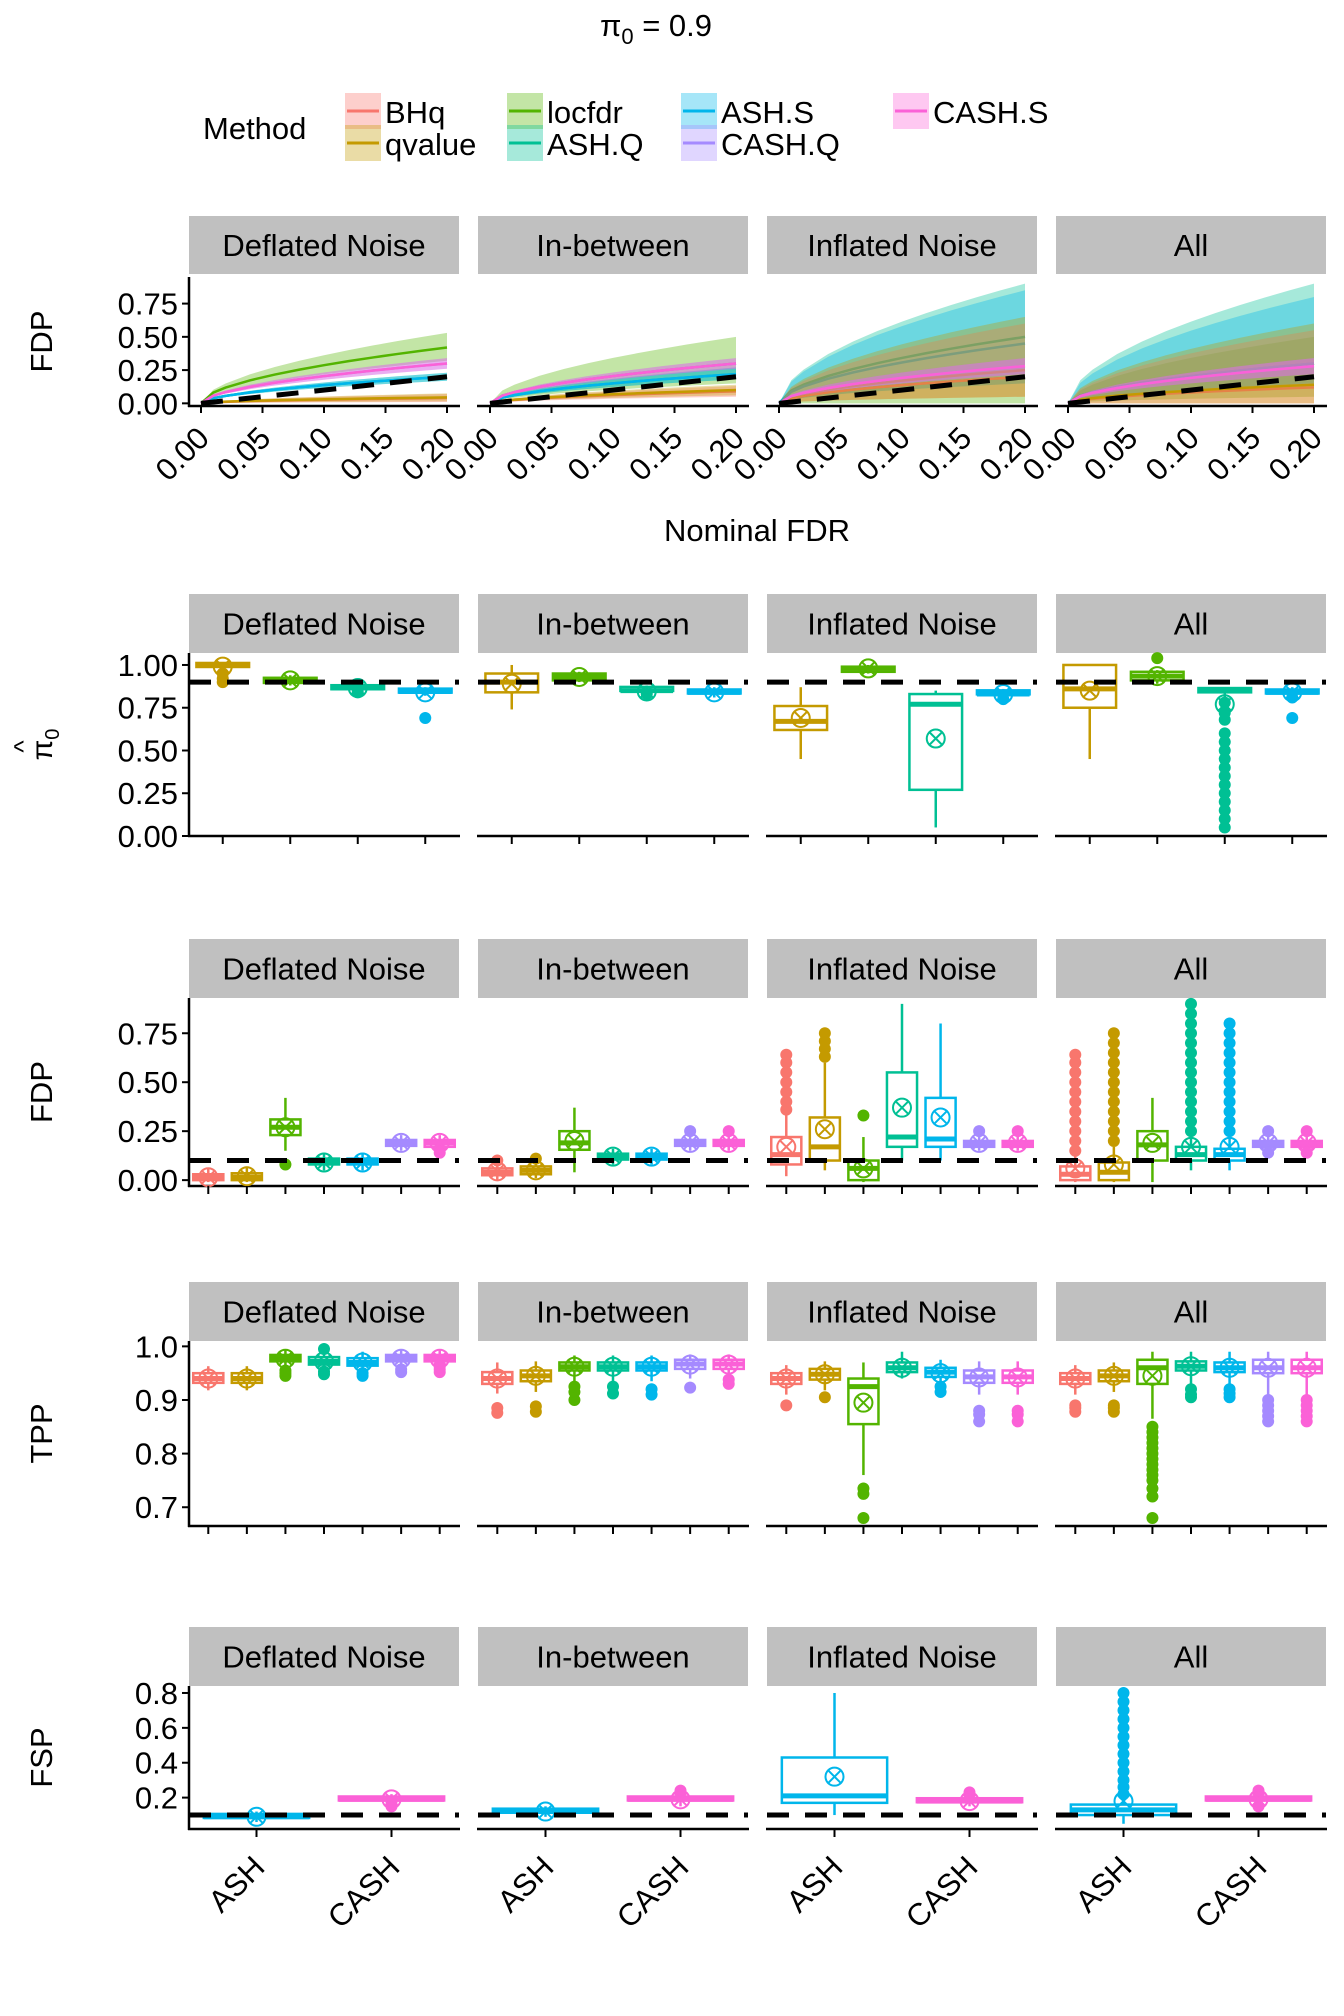 The image size is (1344, 2016). Describe the element at coordinates (760, 453) in the screenshot. I see `x-tick-label: 0.00` at that location.